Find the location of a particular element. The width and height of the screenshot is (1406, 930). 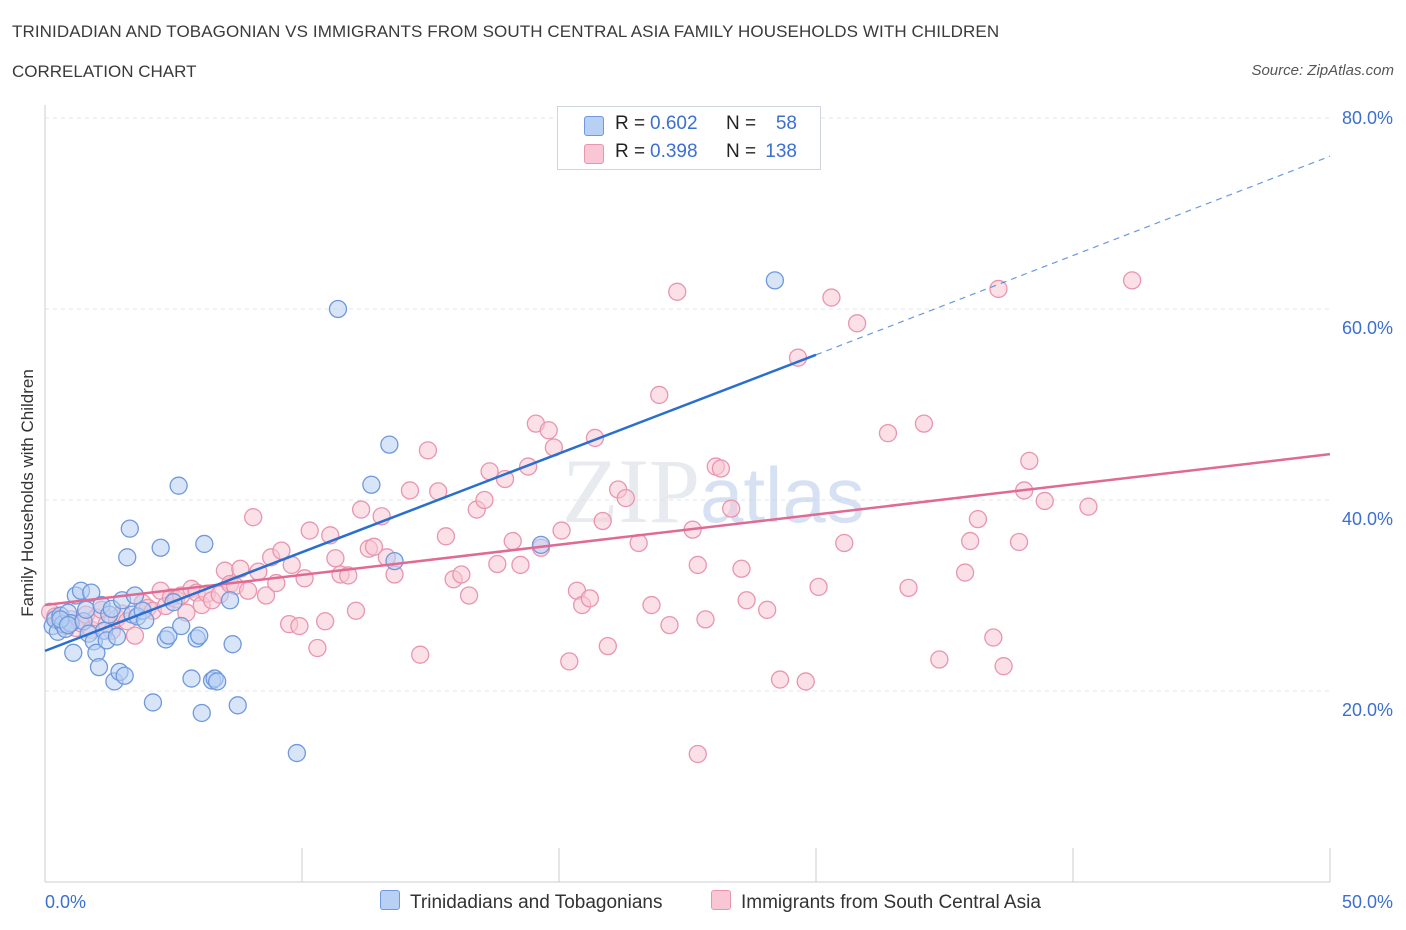

legend-item-series-2: Immigrants from South Central Asia is located at coordinates (876, 902).